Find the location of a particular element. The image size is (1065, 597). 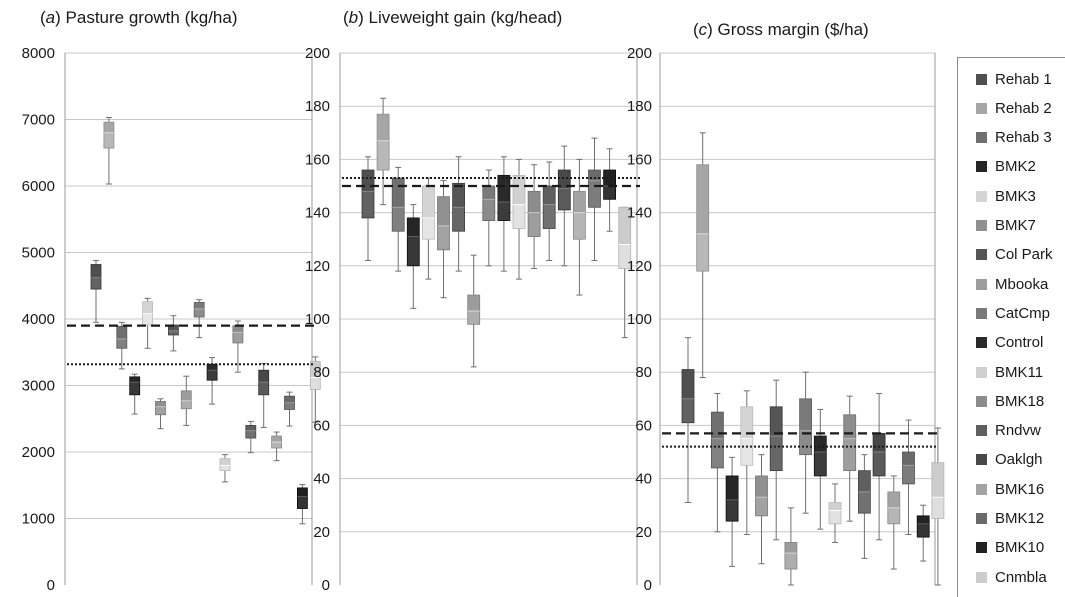

legend-label: Col Park is located at coordinates (1024, 255).